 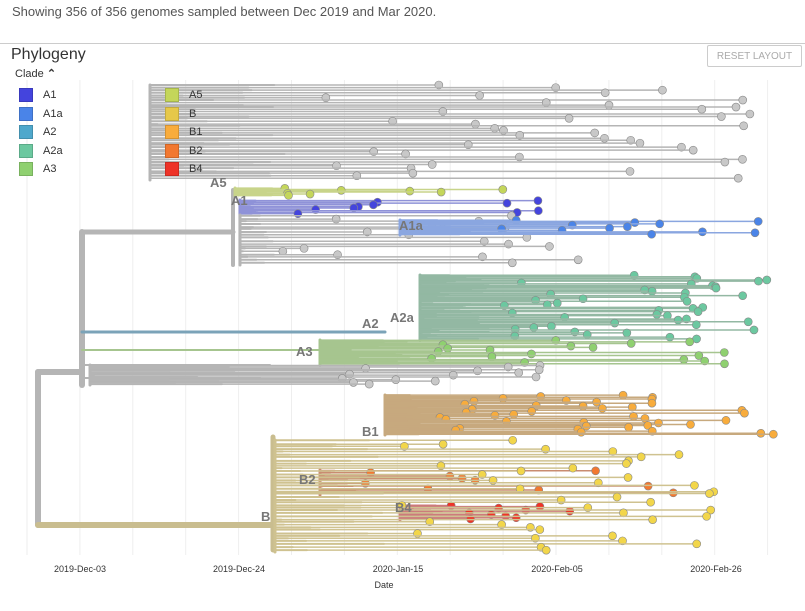 What do you see at coordinates (183, 150) in the screenshot?
I see `legend-item-b2: B2` at bounding box center [183, 150].